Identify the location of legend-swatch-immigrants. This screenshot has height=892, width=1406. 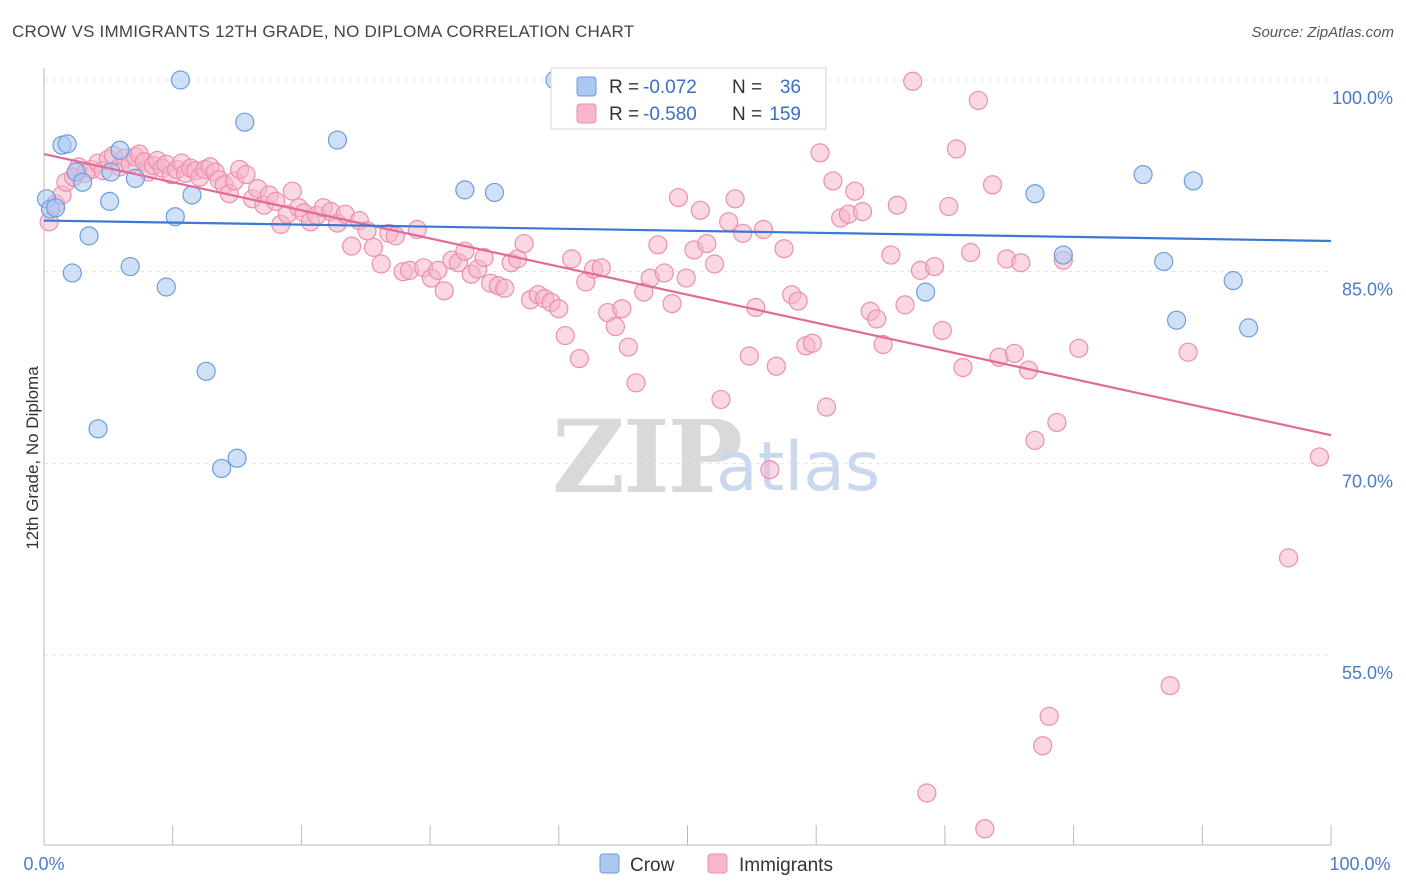
(586, 113).